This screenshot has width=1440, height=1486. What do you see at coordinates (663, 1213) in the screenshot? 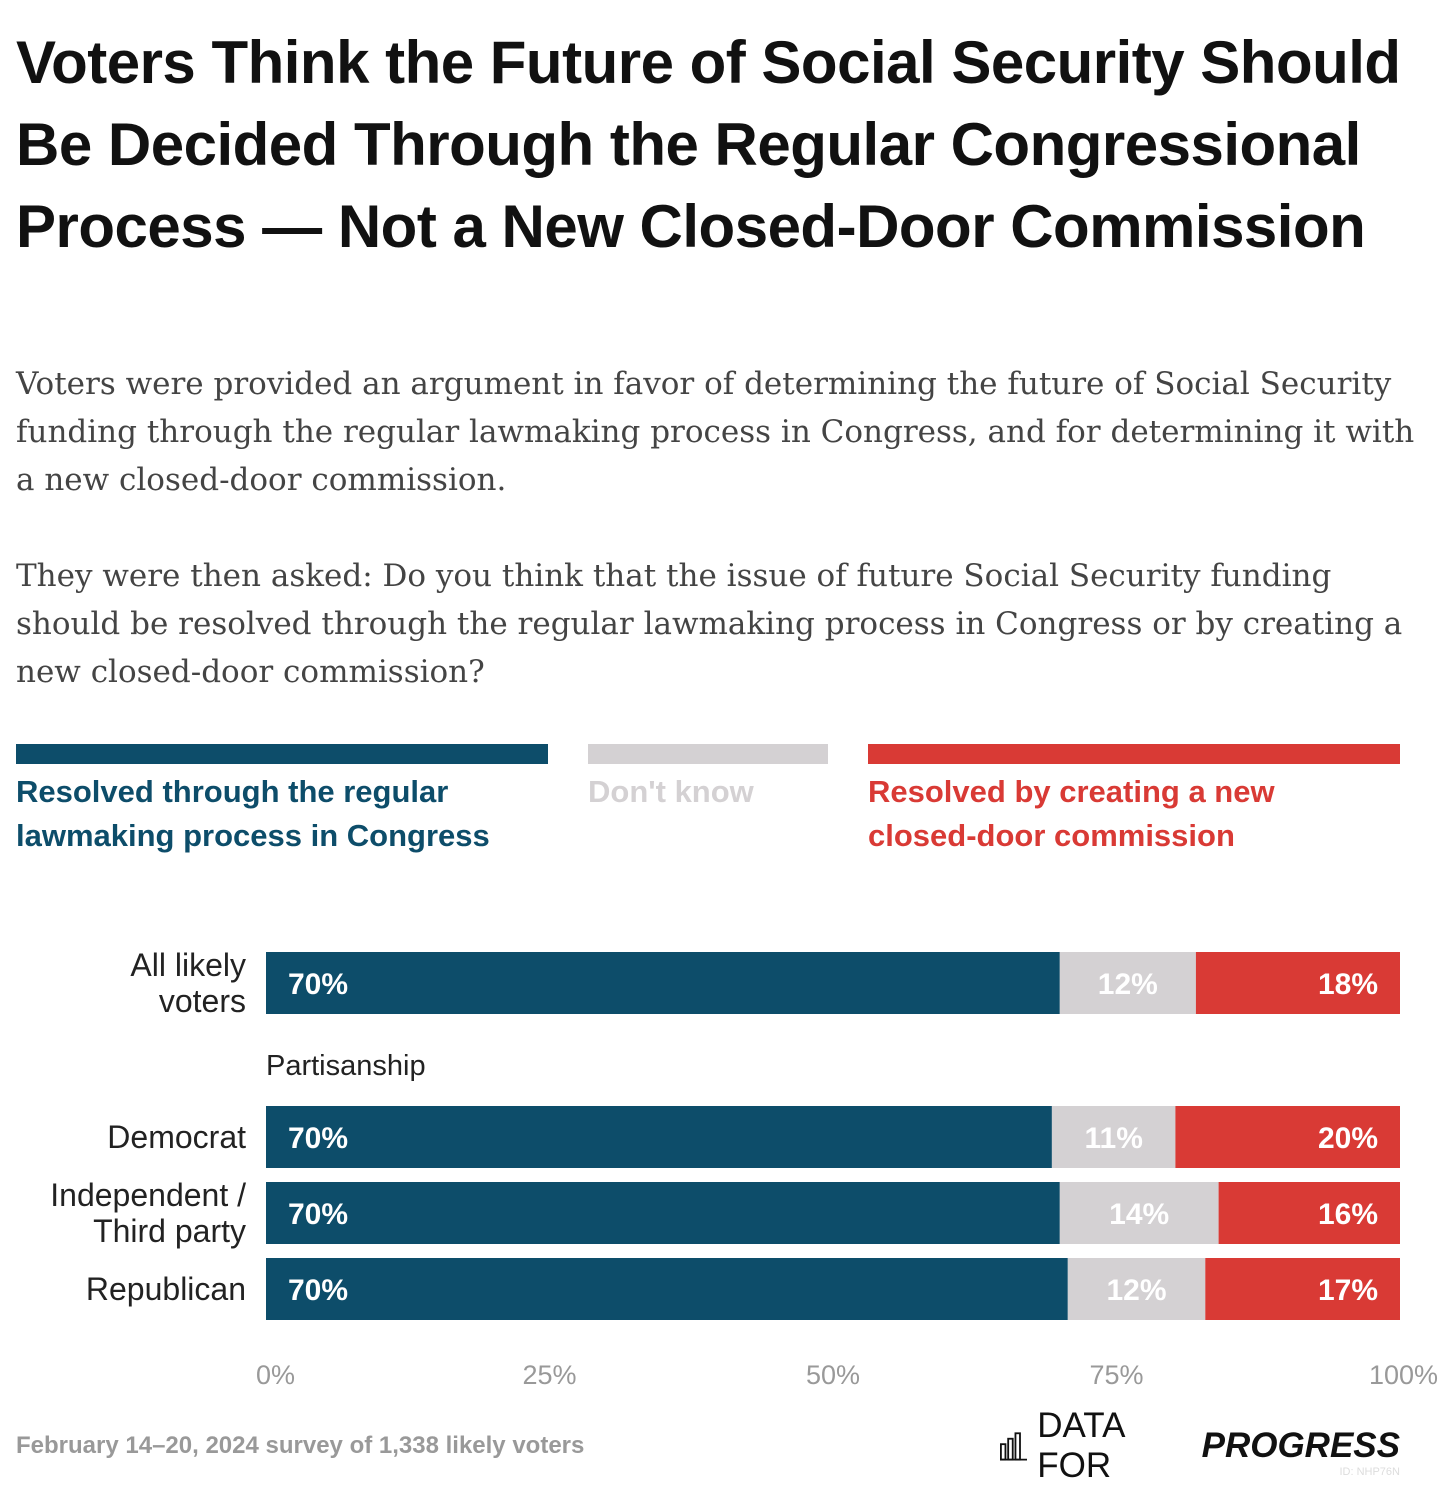
I see `bar-independent-third-party-congress` at bounding box center [663, 1213].